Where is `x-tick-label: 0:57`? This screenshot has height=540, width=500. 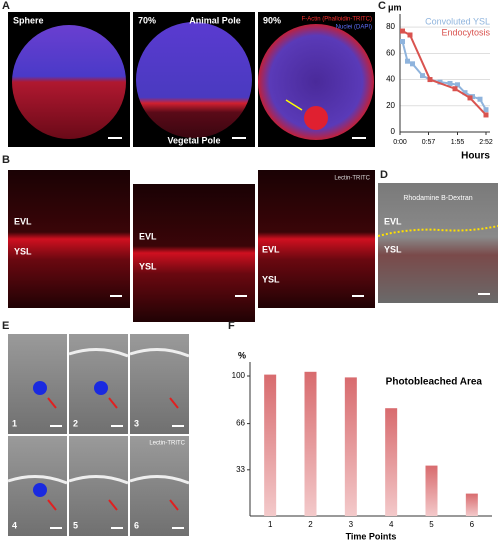
x-tick-label: 0:57 is located at coordinates (429, 142).